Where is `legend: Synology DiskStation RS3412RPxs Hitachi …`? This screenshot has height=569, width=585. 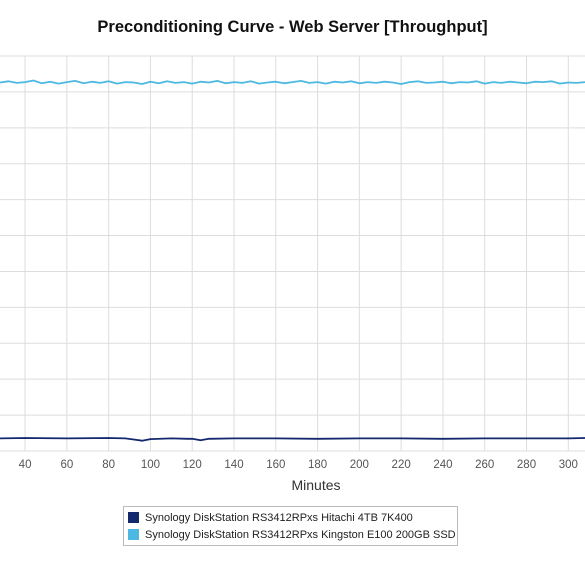
legend: Synology DiskStation RS3412RPxs Hitachi … is located at coordinates (290, 526).